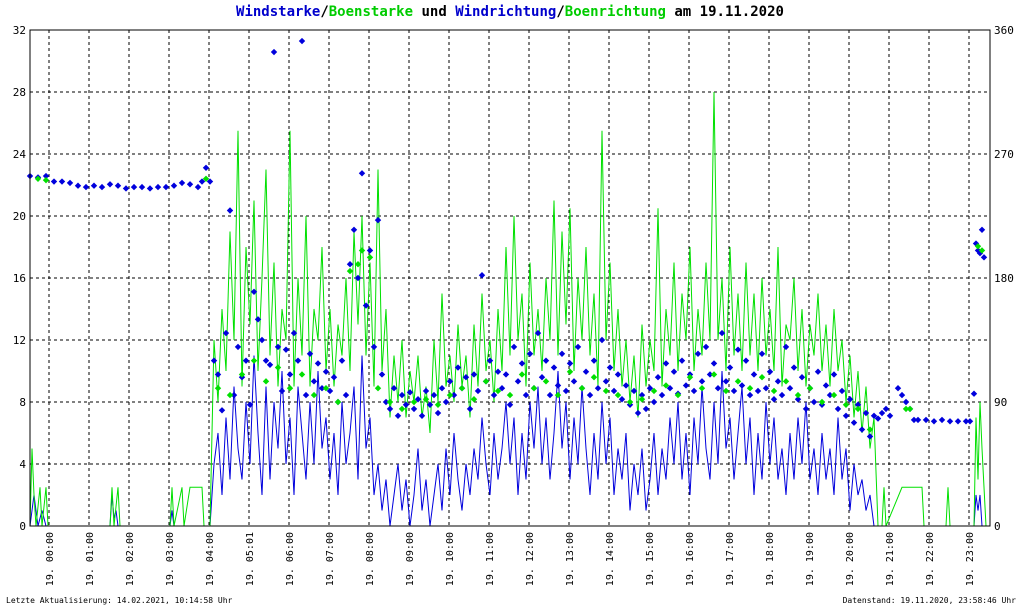  Describe the element at coordinates (770, 559) in the screenshot. I see `x-tick-label: 19. 18:00` at that location.